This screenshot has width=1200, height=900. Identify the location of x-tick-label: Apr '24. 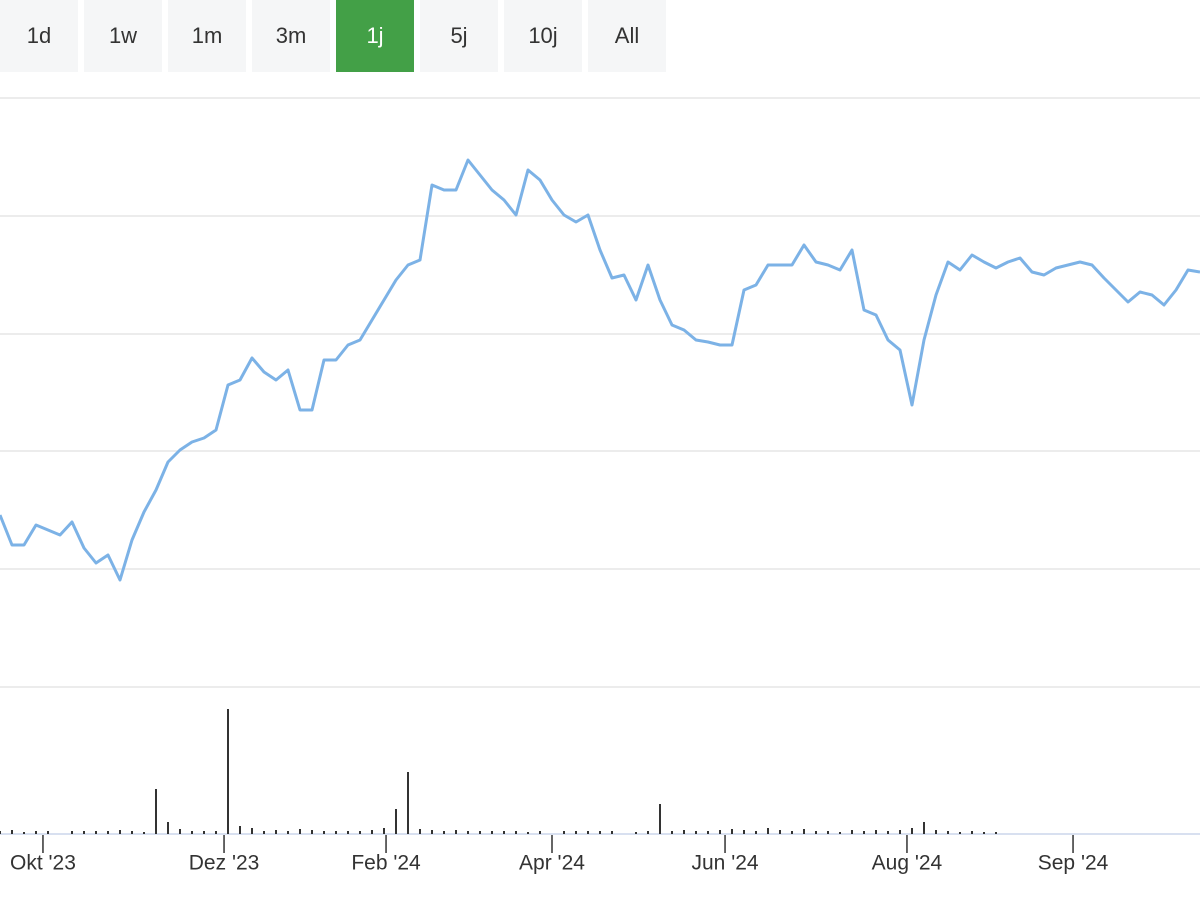
(552, 863).